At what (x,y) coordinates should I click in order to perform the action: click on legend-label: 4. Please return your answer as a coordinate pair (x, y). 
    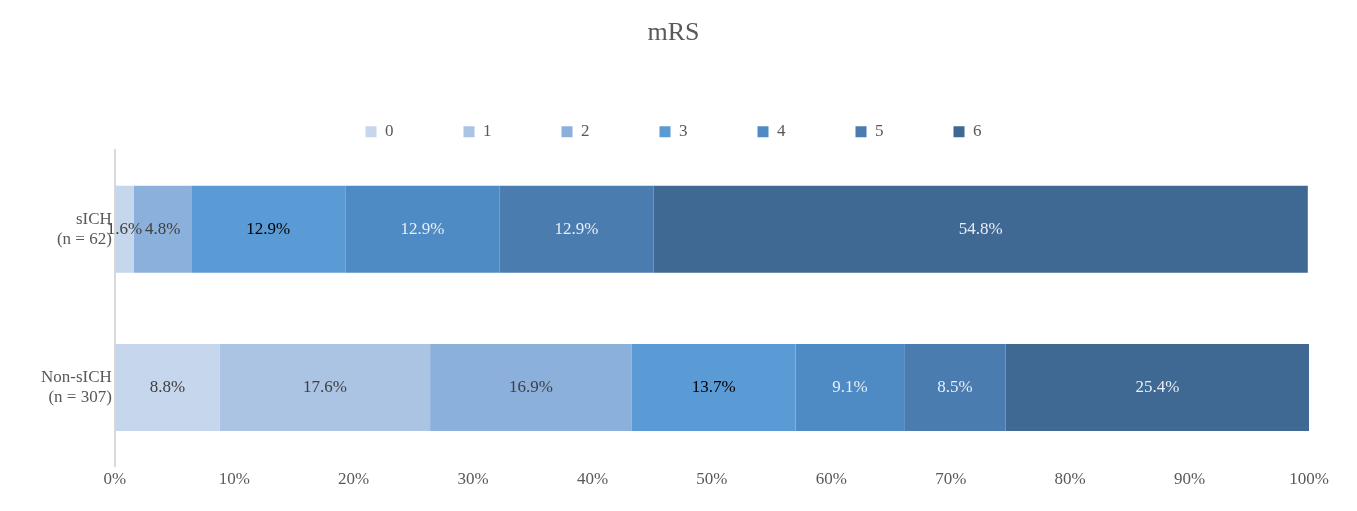
    Looking at the image, I should click on (781, 131).